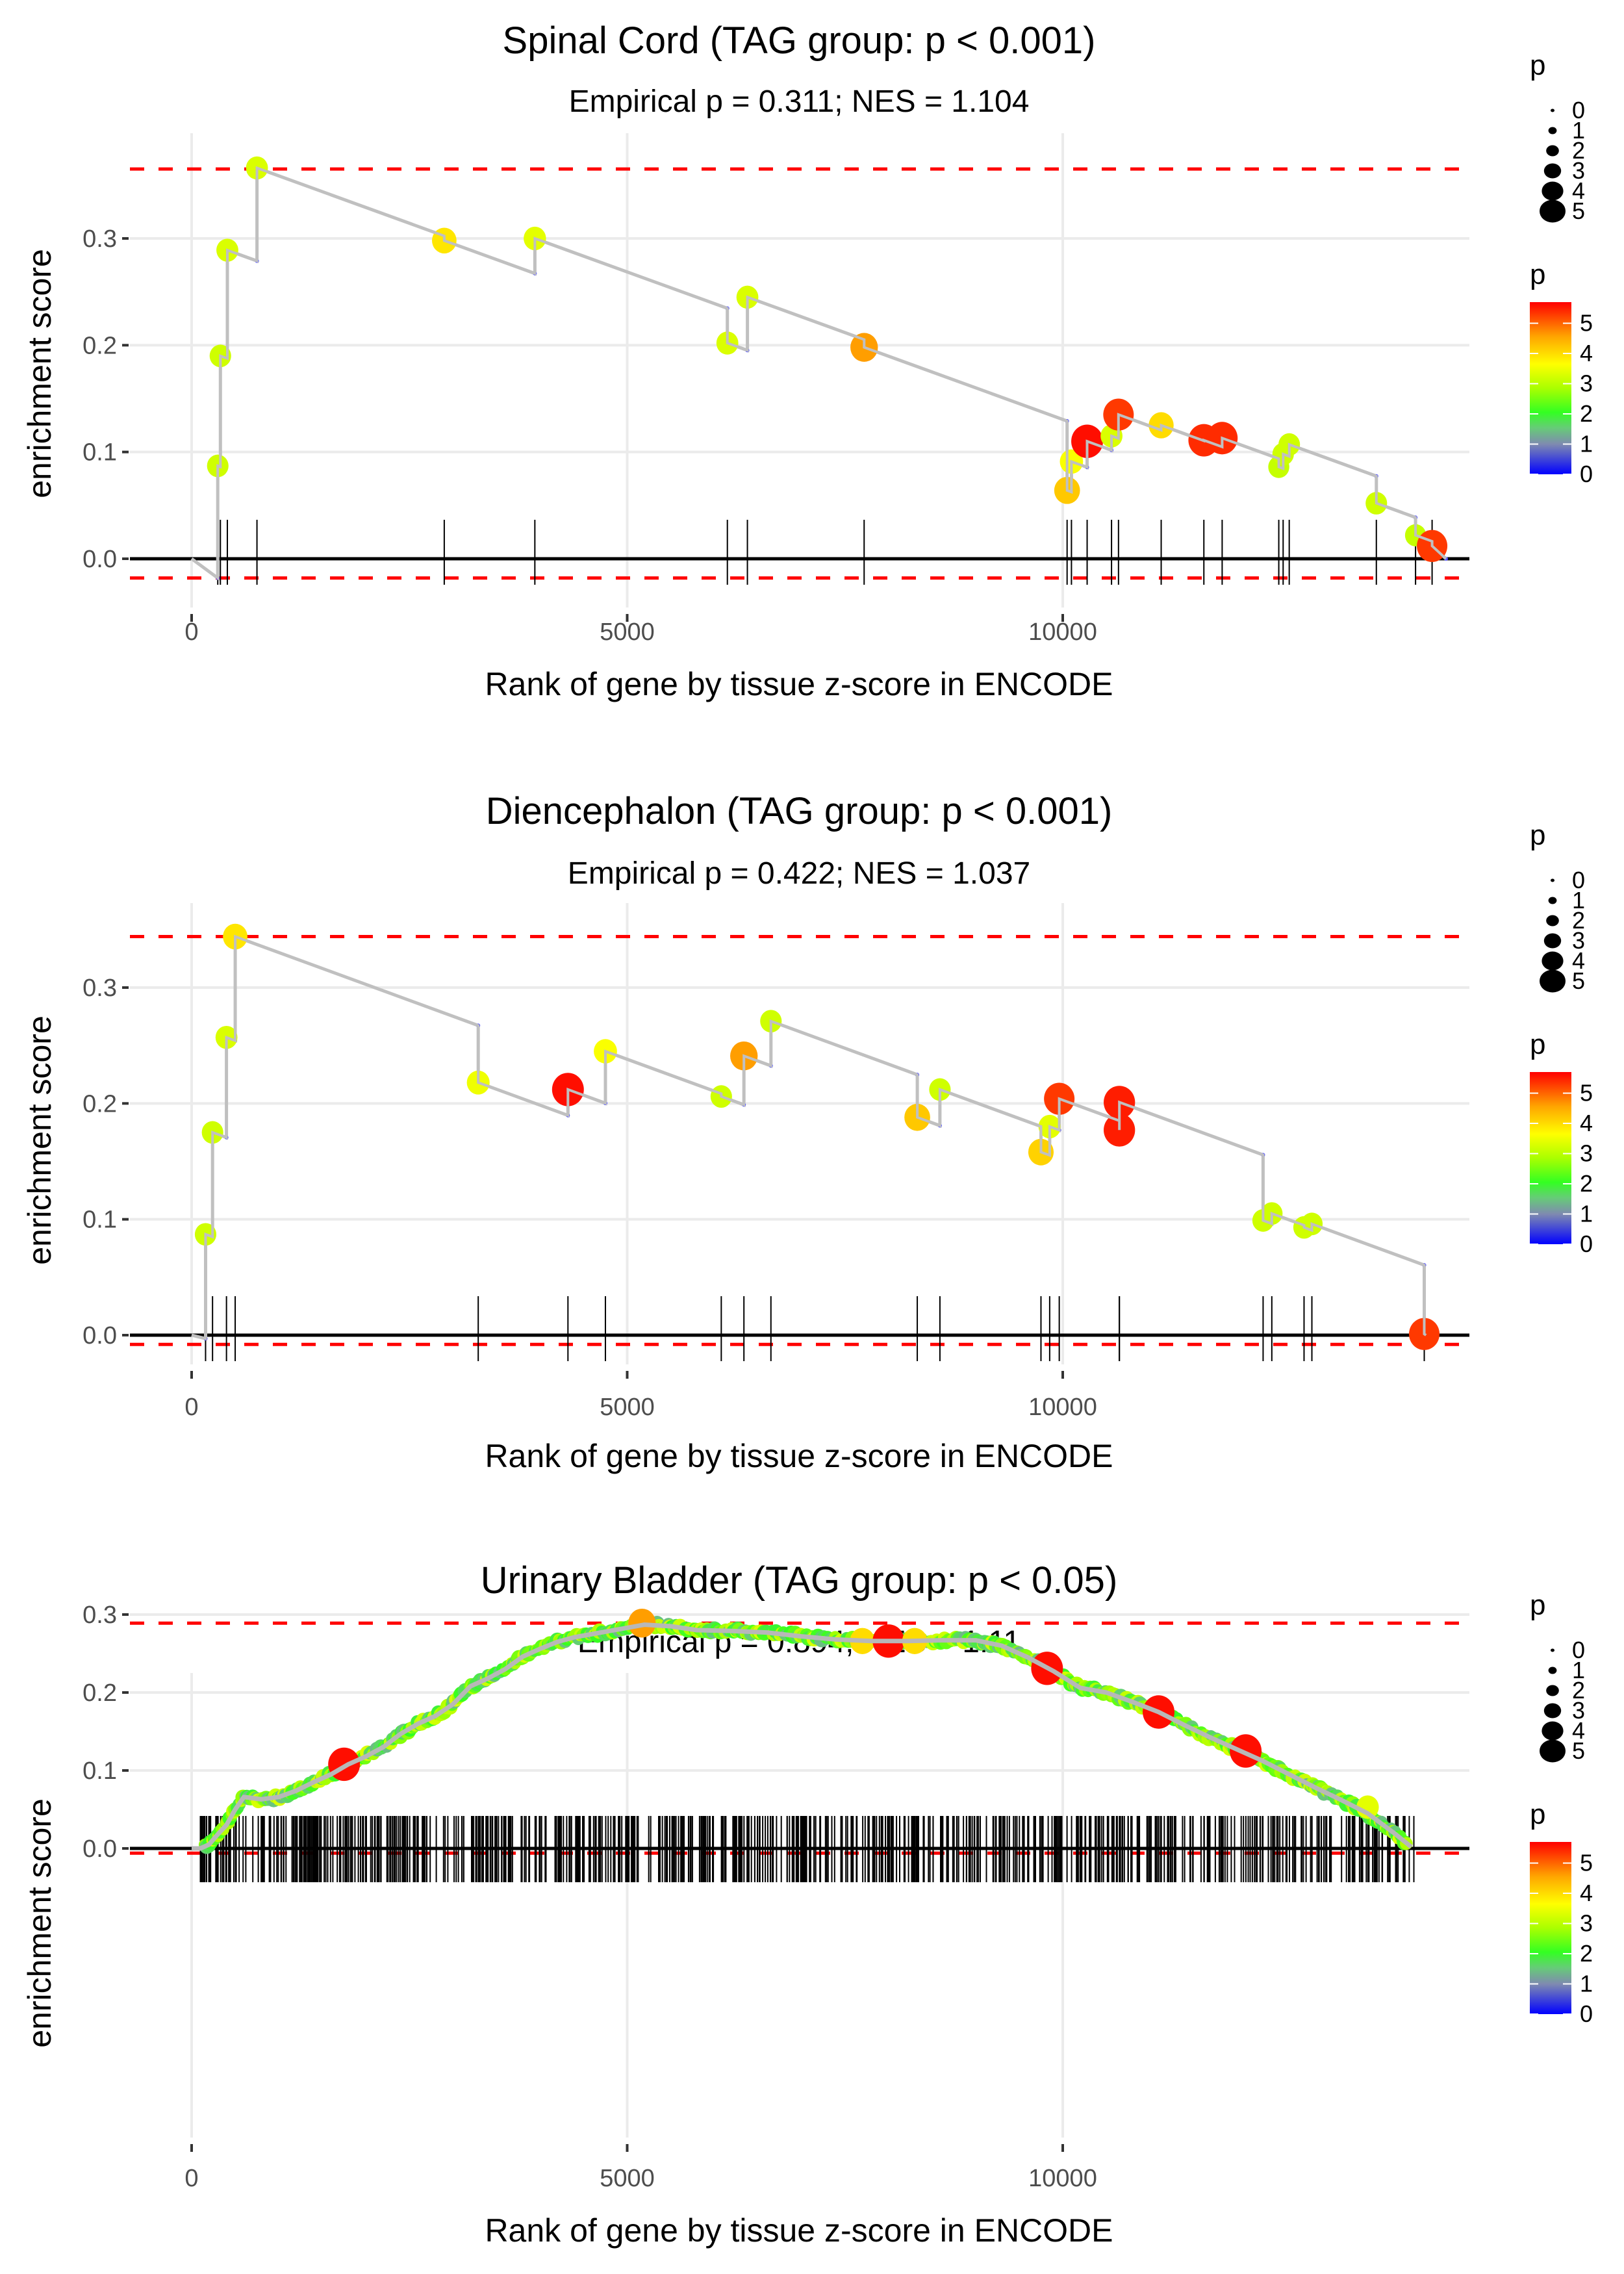  What do you see at coordinates (799, 101) in the screenshot?
I see `panel-subtitle: Empirical p = 0.311; NES = 1.104` at bounding box center [799, 101].